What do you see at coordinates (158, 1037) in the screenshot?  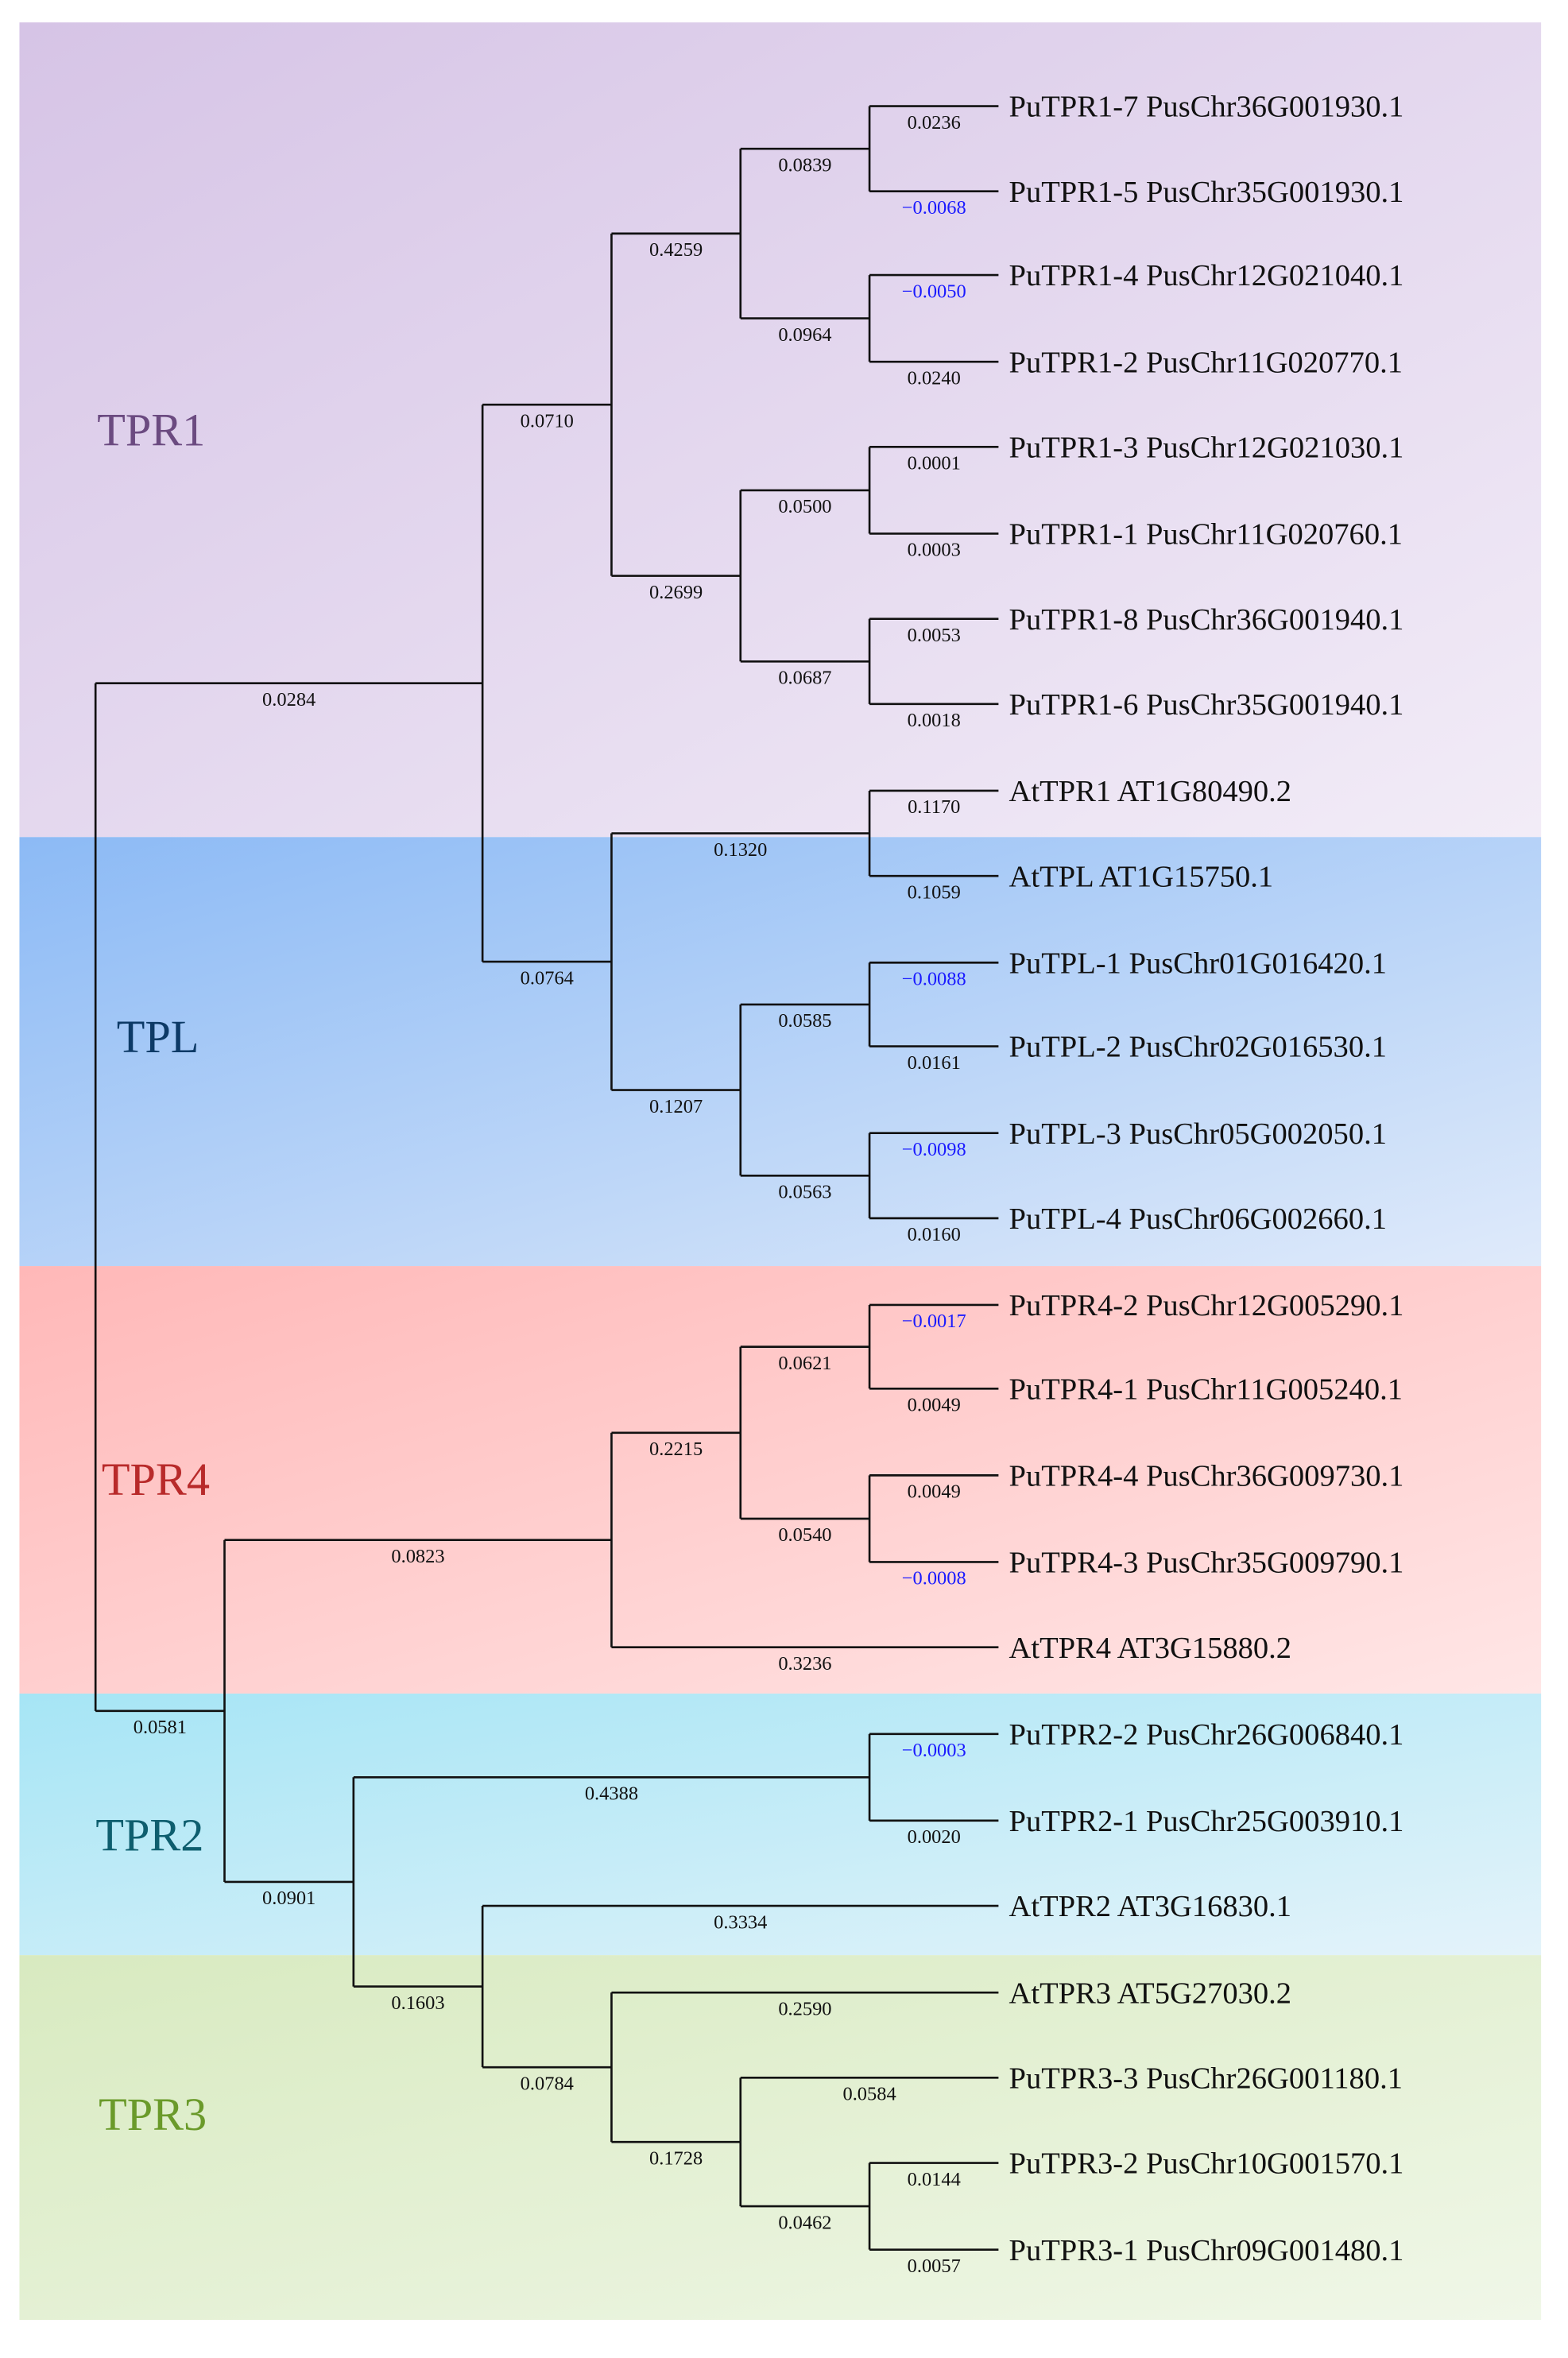 I see `clade-label-tpl: TPL` at bounding box center [158, 1037].